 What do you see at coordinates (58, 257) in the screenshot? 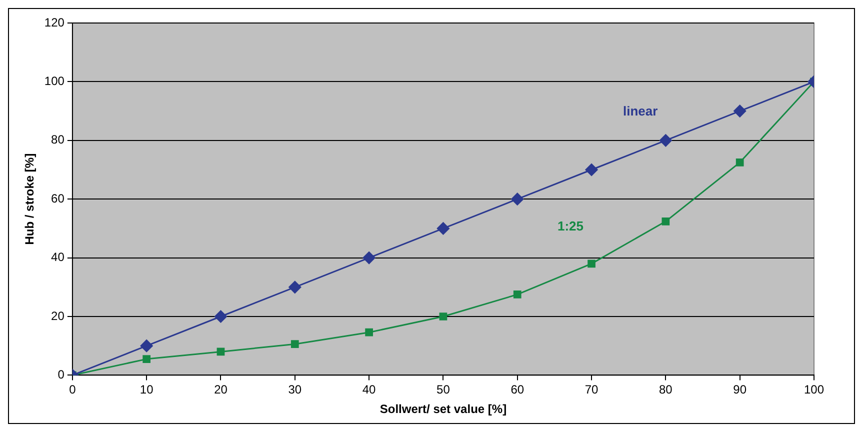
I see `y-tick-label: 40` at bounding box center [58, 257].